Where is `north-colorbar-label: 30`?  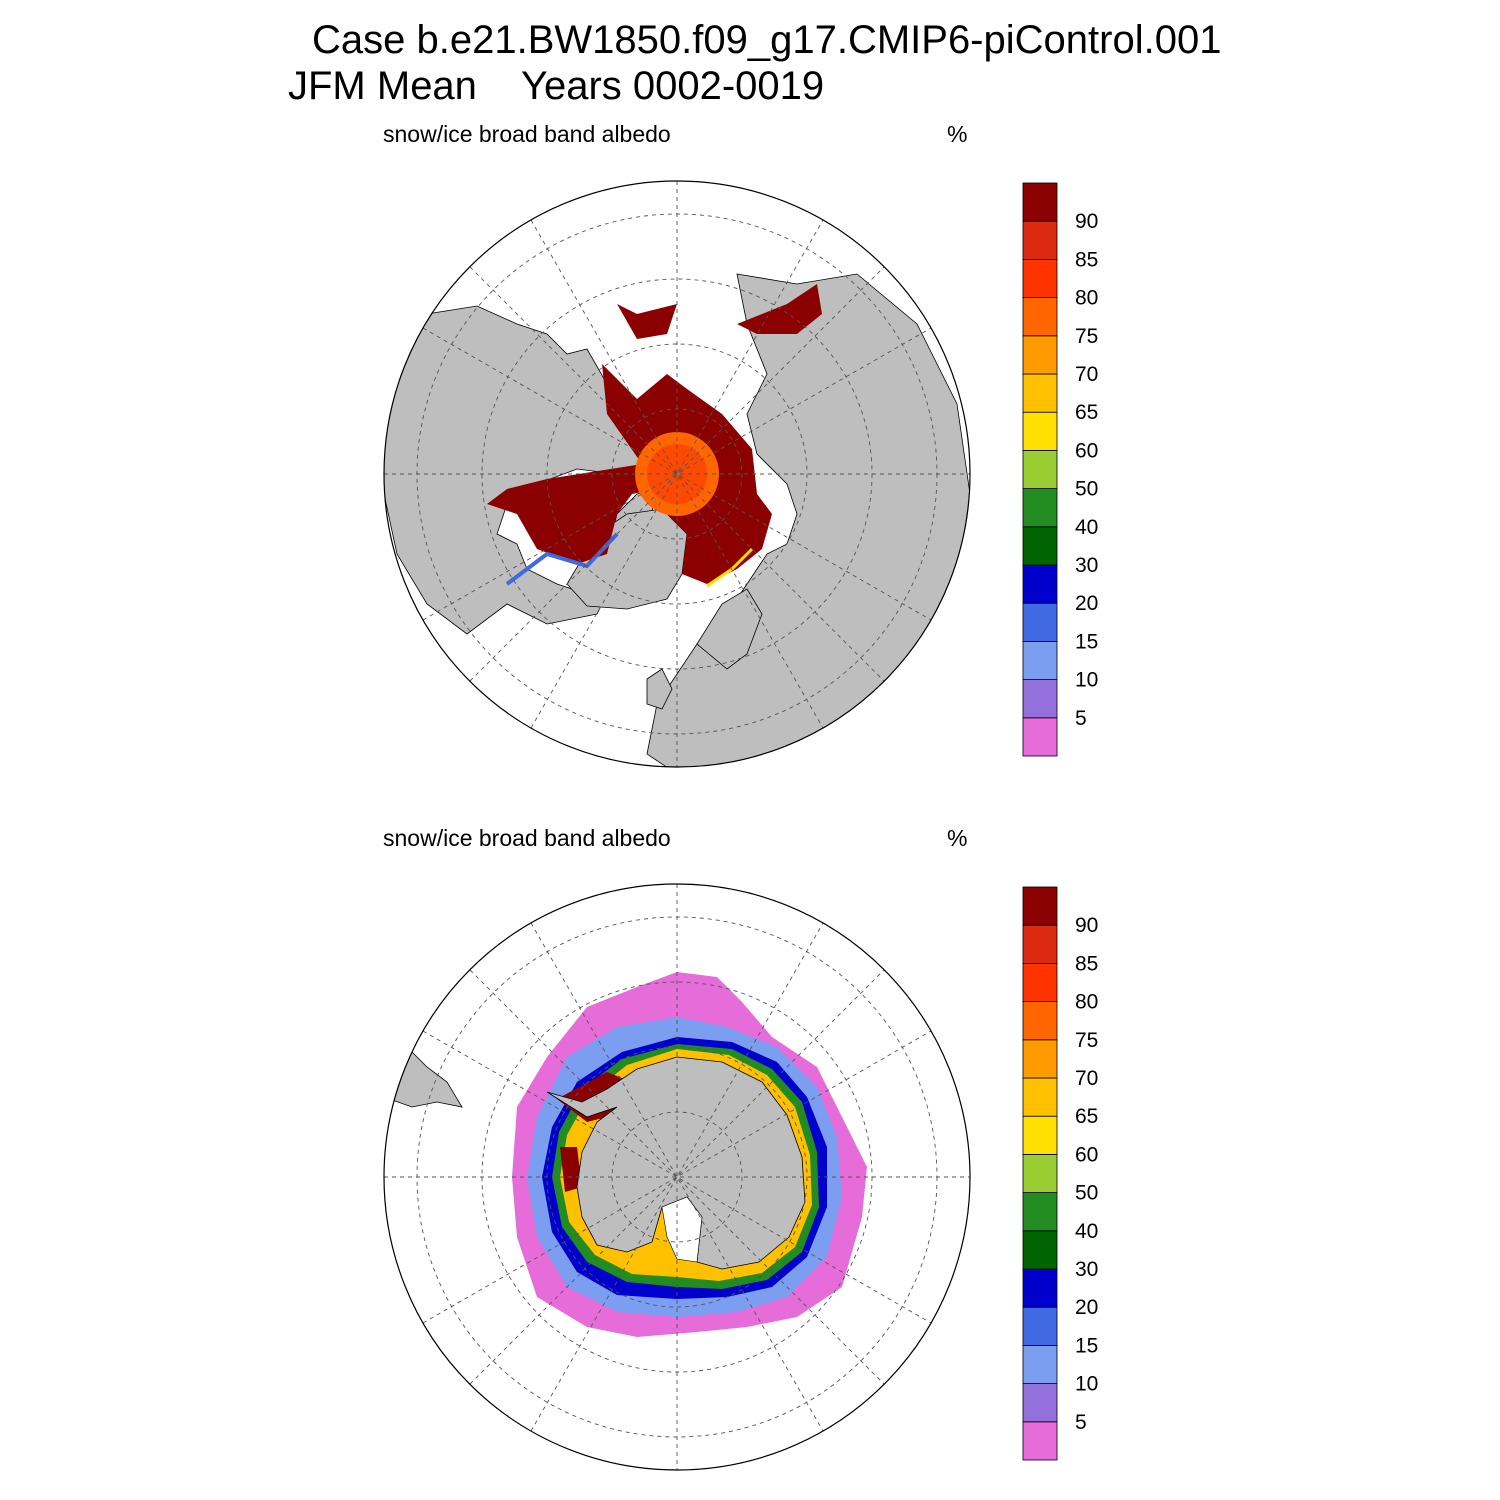 north-colorbar-label: 30 is located at coordinates (1086, 565).